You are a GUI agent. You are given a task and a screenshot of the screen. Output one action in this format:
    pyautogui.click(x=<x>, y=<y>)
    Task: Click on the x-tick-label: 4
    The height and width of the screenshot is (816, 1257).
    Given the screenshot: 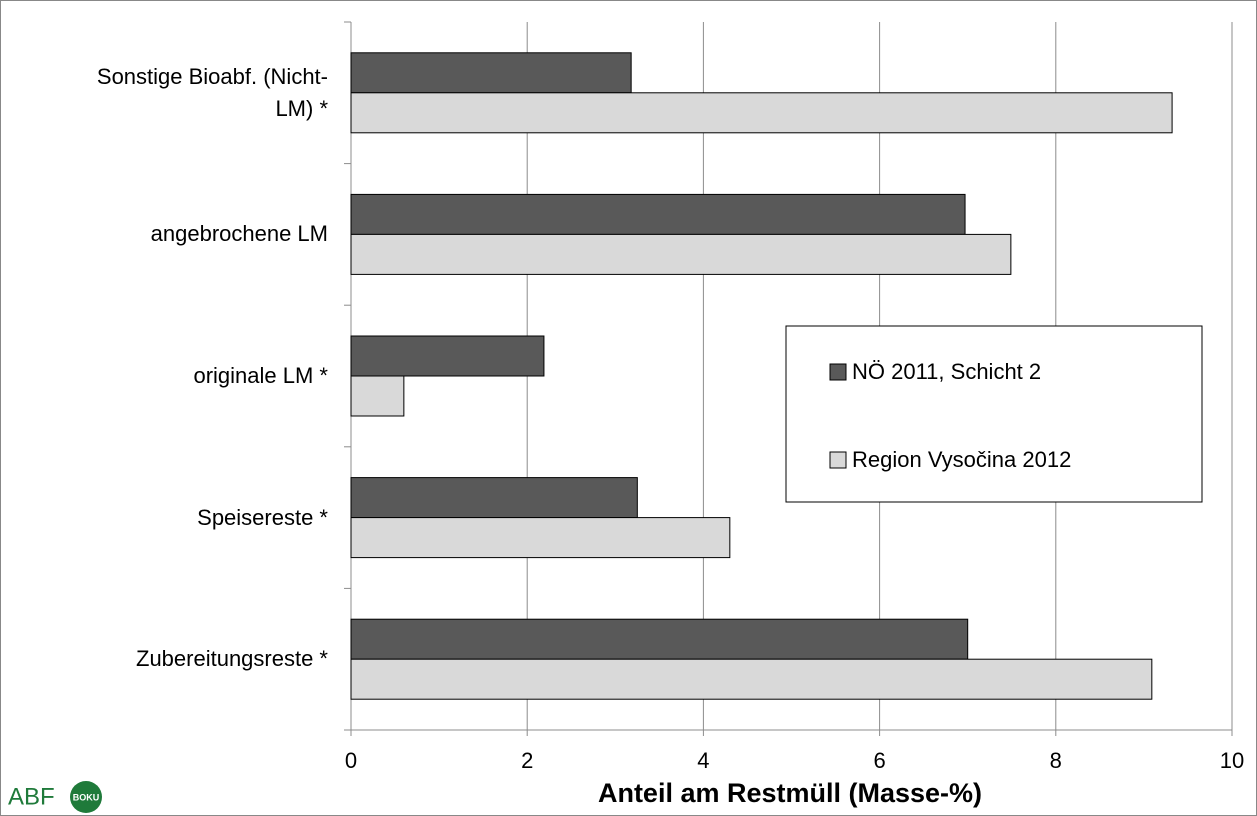 What is the action you would take?
    pyautogui.click(x=703, y=760)
    